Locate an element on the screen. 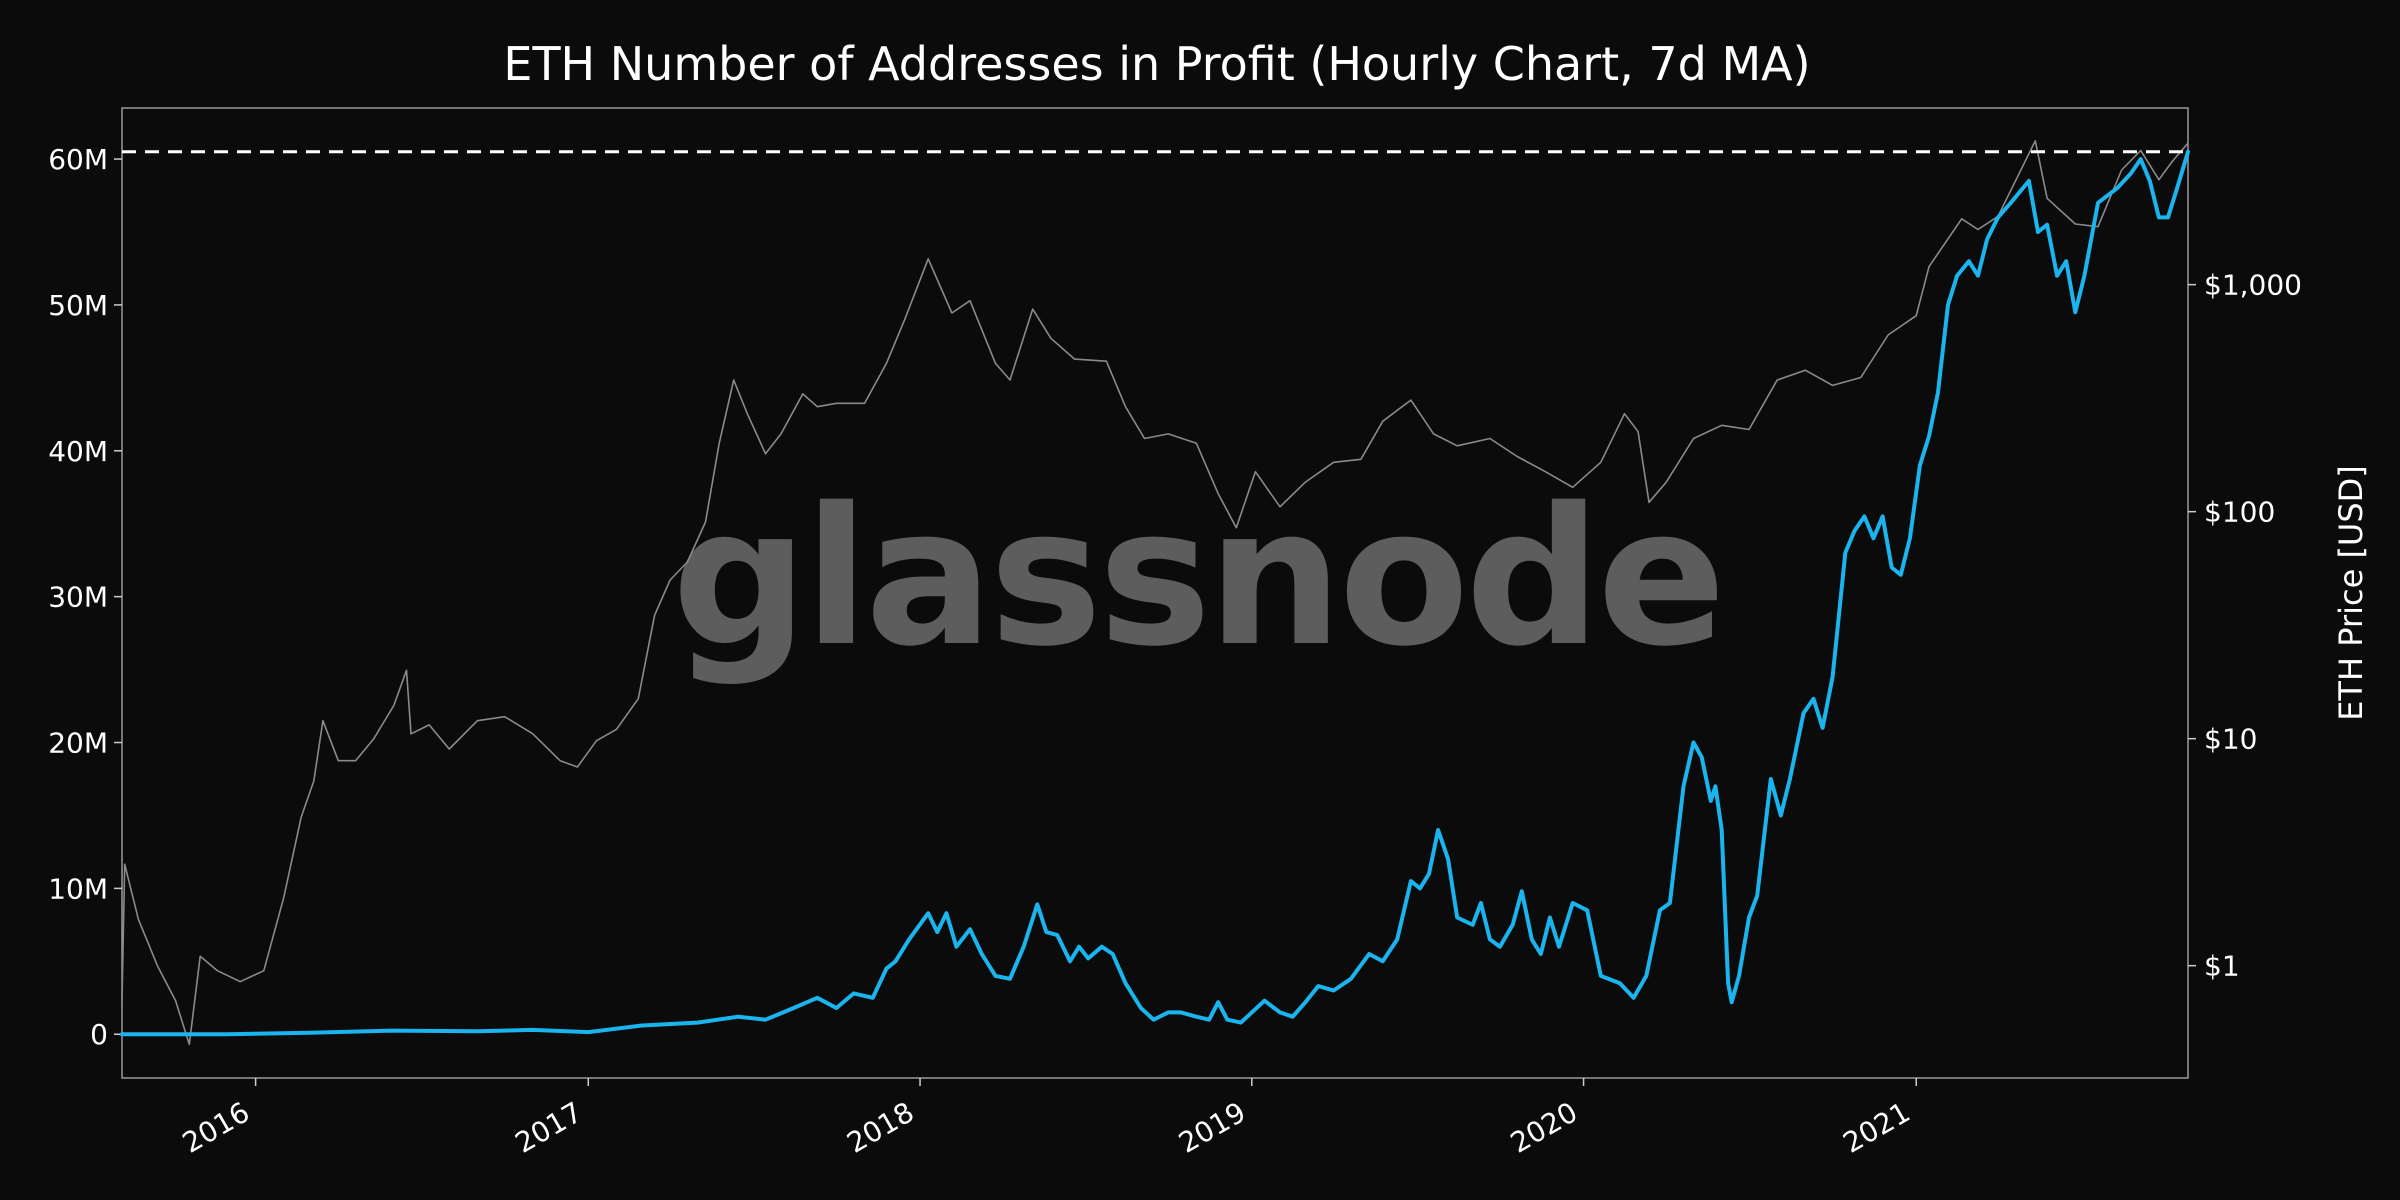 Image resolution: width=2400 pixels, height=1200 pixels. x-tick-label: 2018 is located at coordinates (880, 1127).